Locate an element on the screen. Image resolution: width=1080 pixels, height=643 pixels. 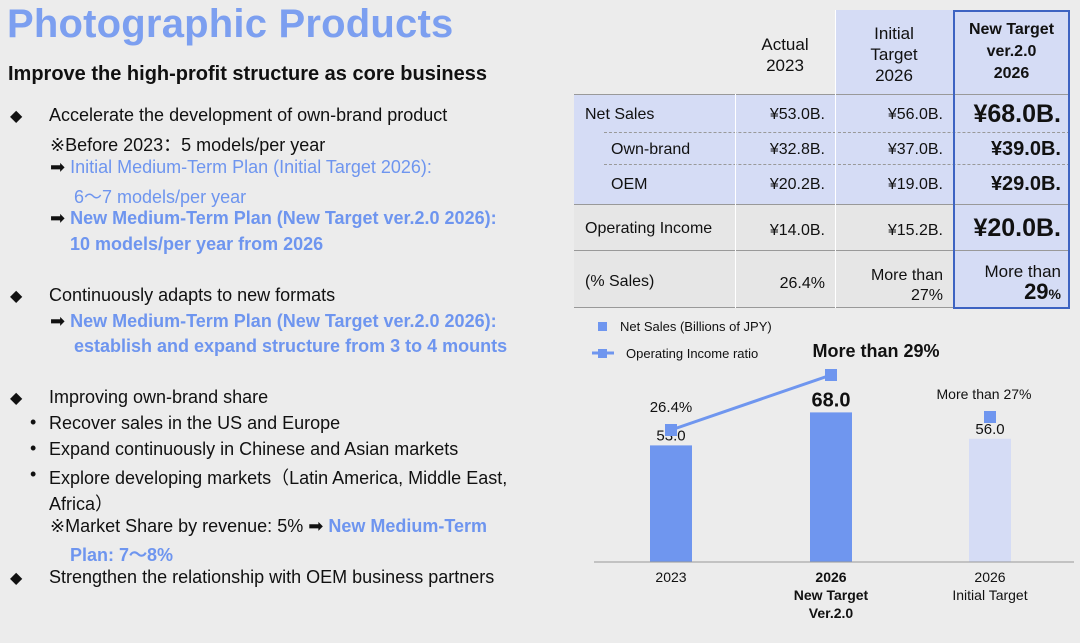
pct-sales-new-line1: More than is located at coordinates (1022, 271).